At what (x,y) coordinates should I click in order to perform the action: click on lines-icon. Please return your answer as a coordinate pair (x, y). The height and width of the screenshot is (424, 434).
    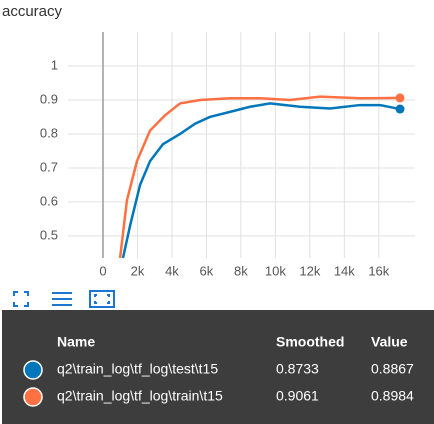
    Looking at the image, I should click on (62, 299).